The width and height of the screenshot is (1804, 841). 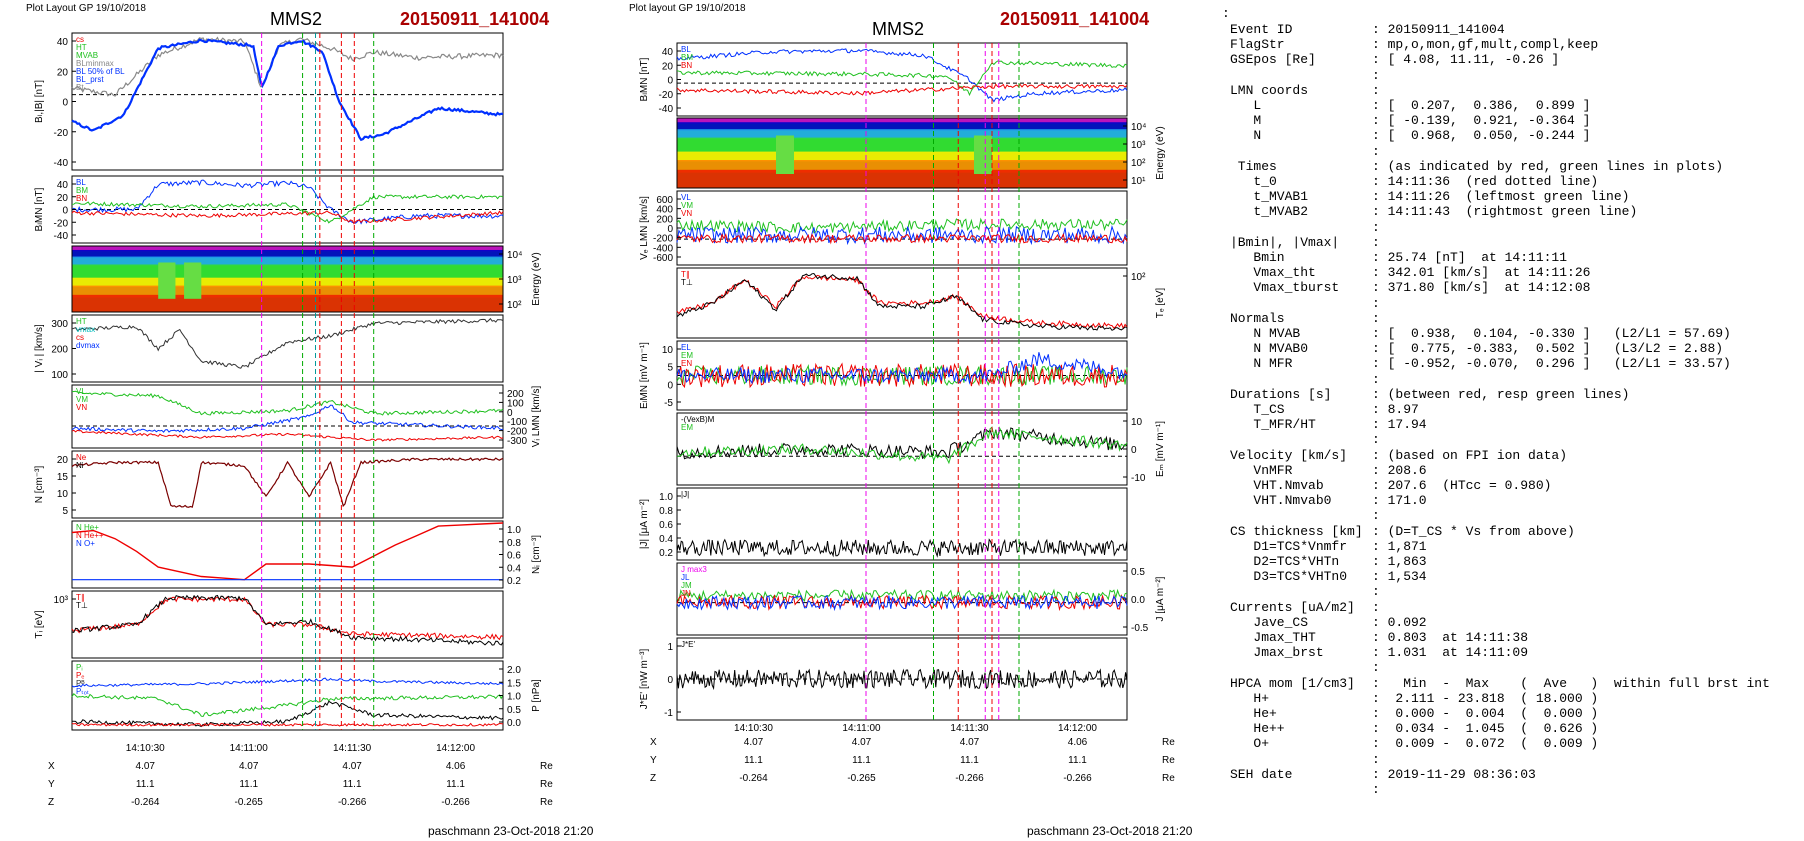 I want to click on info-key: VnMFR, so click(x=1261, y=470).